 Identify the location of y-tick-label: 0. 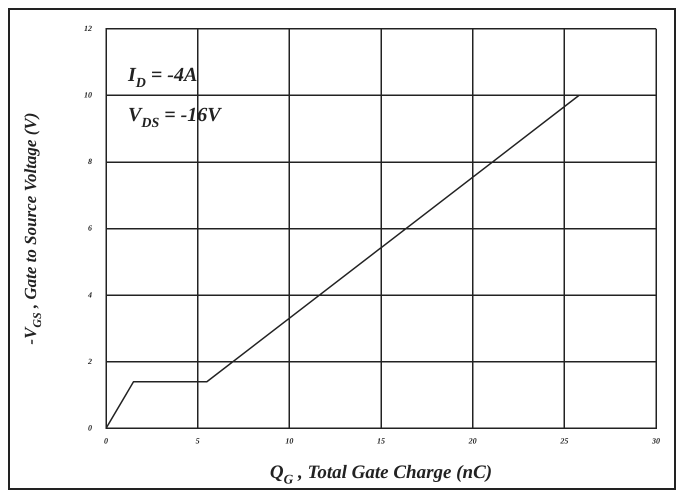
(90, 427).